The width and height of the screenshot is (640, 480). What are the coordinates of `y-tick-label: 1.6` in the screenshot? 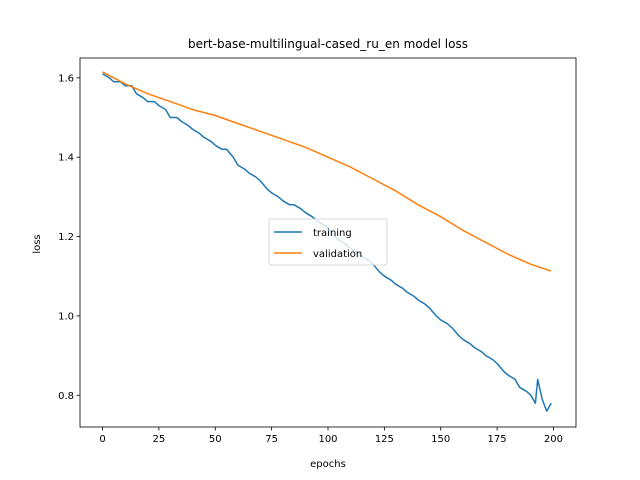 It's located at (66, 78).